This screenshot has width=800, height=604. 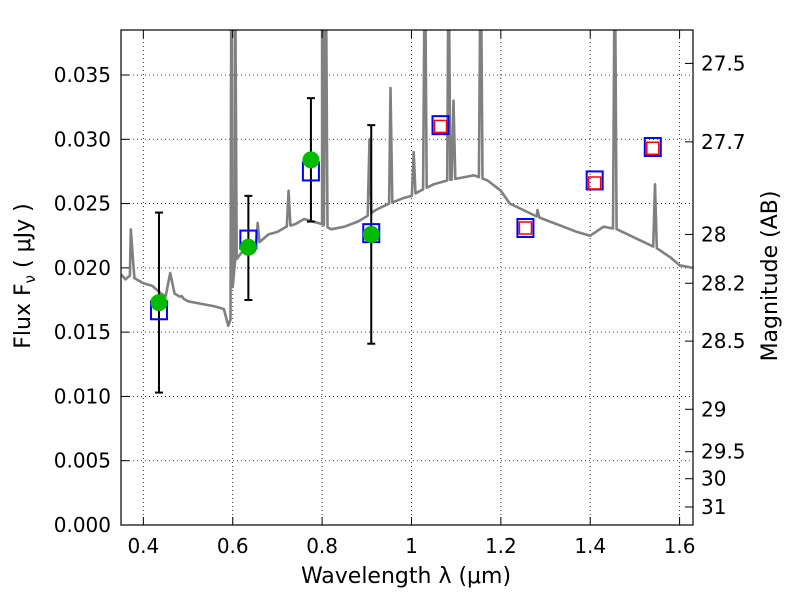 What do you see at coordinates (723, 452) in the screenshot?
I see `y2-tick-label: 29.5` at bounding box center [723, 452].